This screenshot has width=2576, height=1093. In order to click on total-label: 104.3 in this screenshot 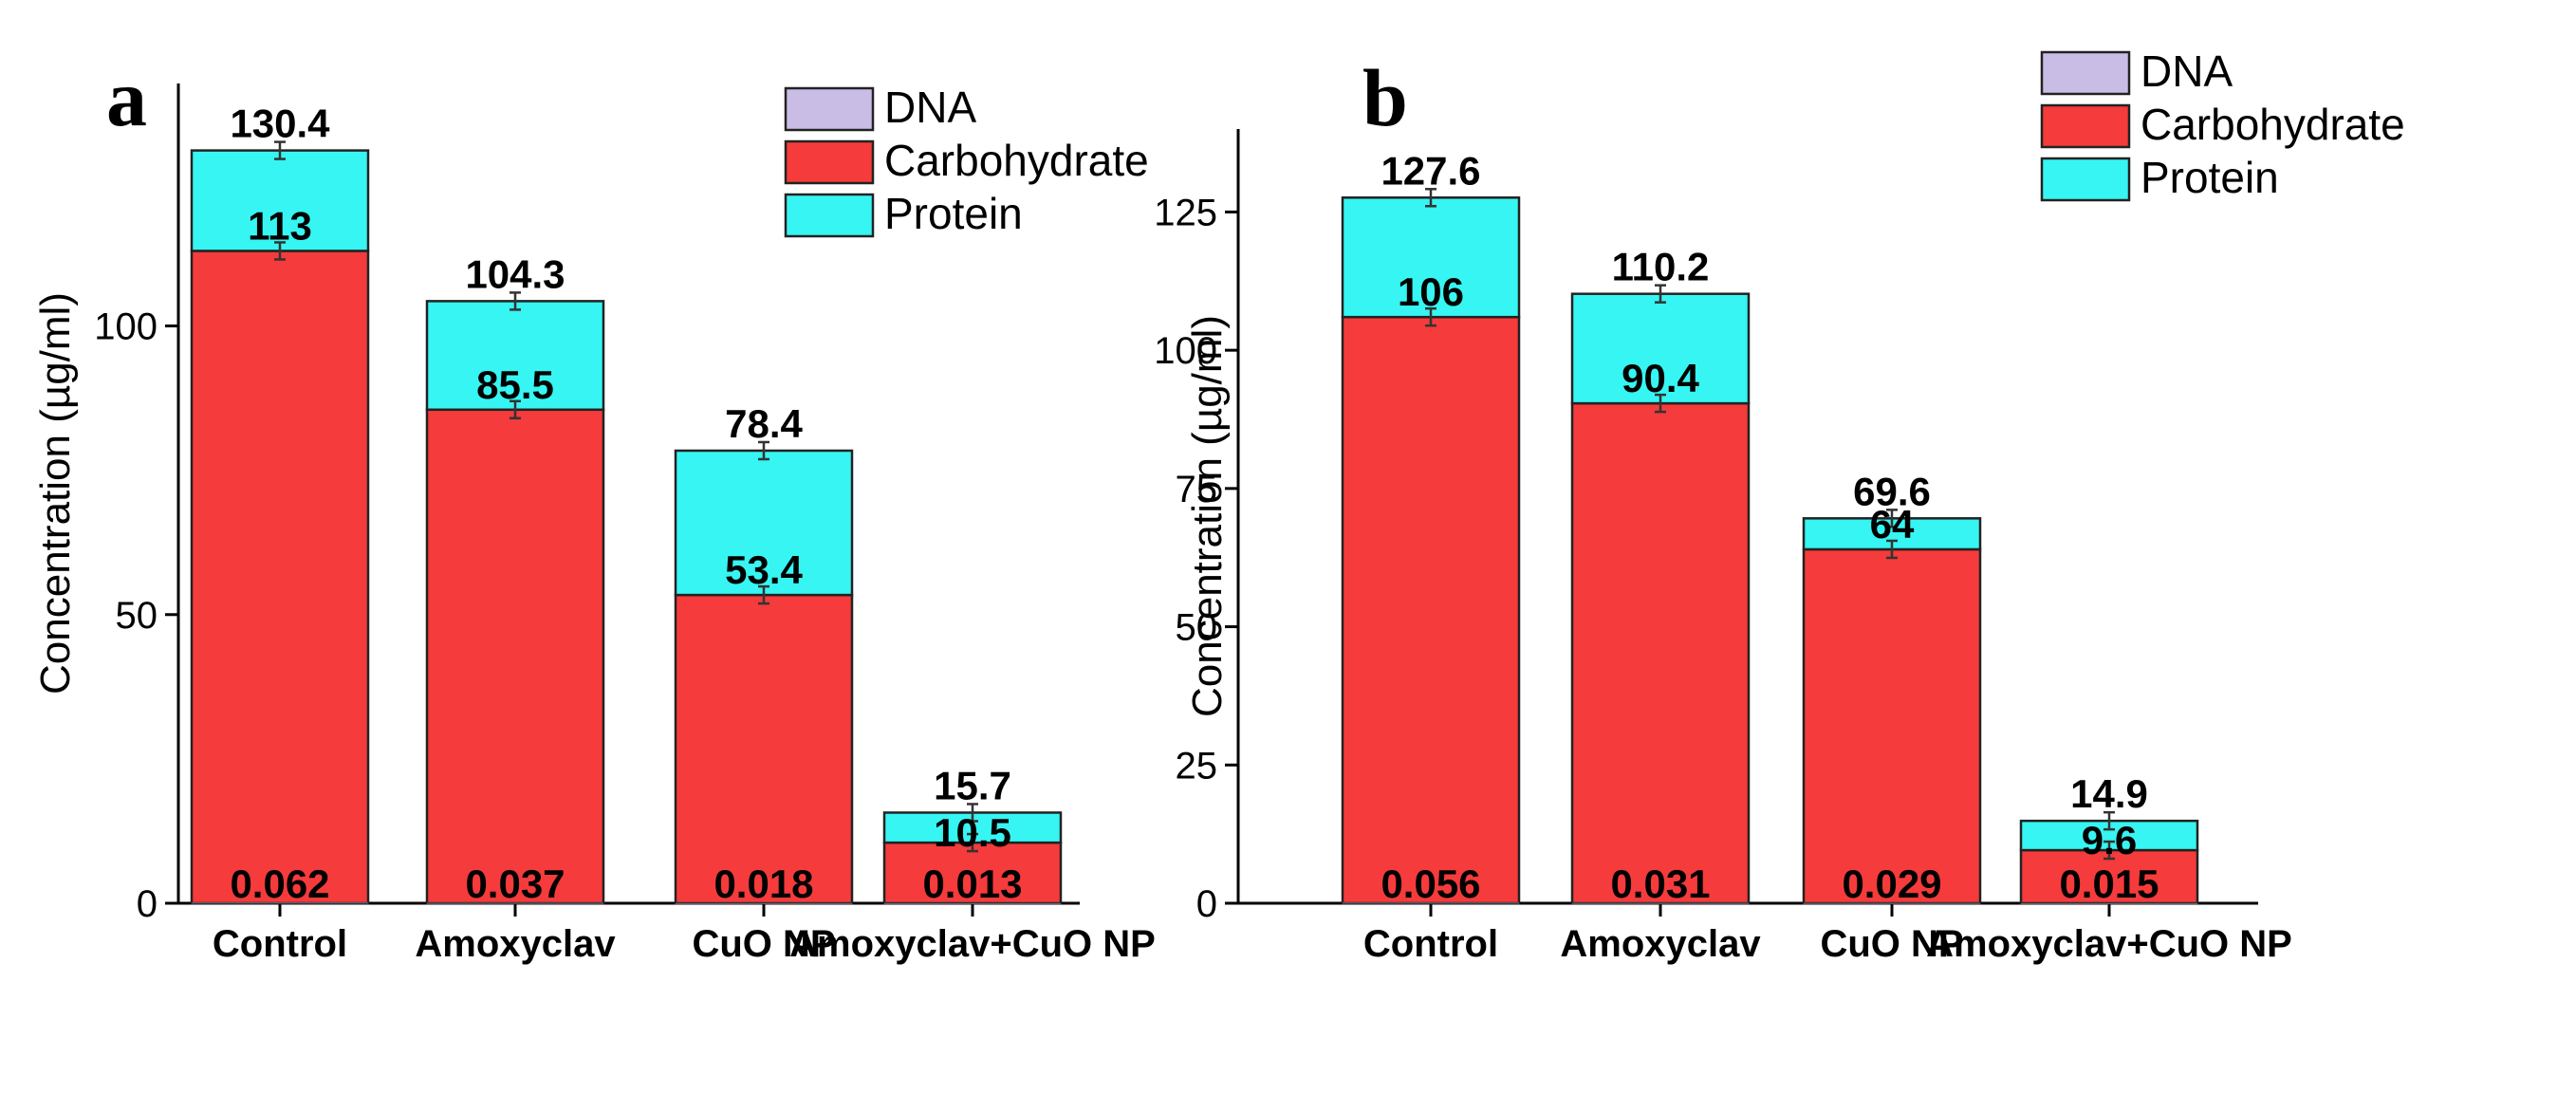, I will do `click(515, 273)`.